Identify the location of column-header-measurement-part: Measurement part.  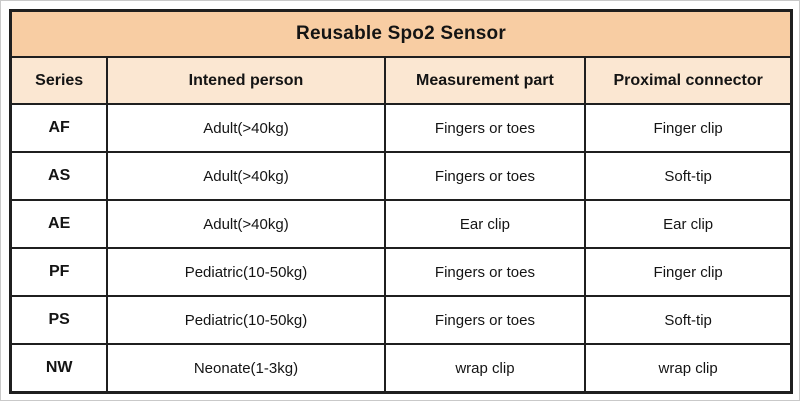
(485, 80).